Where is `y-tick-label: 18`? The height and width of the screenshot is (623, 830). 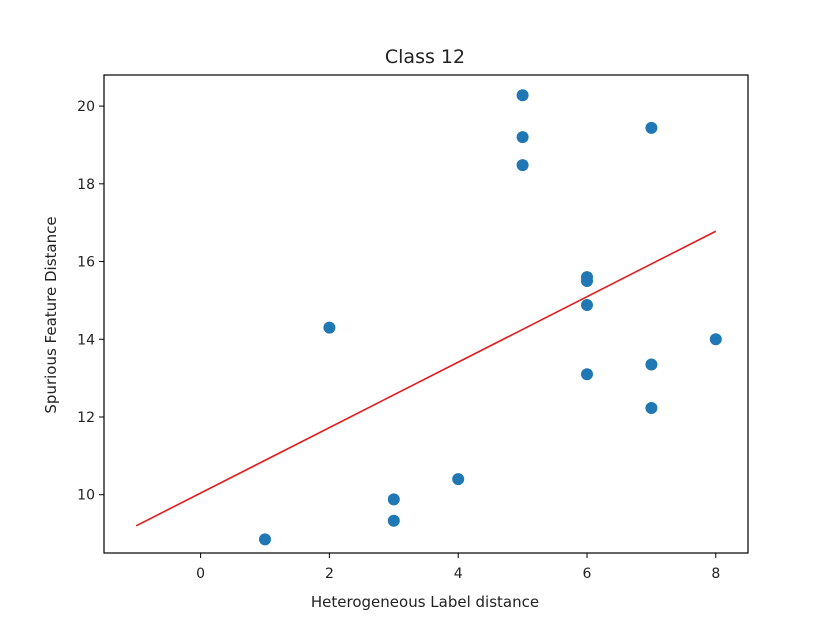
y-tick-label: 18 is located at coordinates (86, 185).